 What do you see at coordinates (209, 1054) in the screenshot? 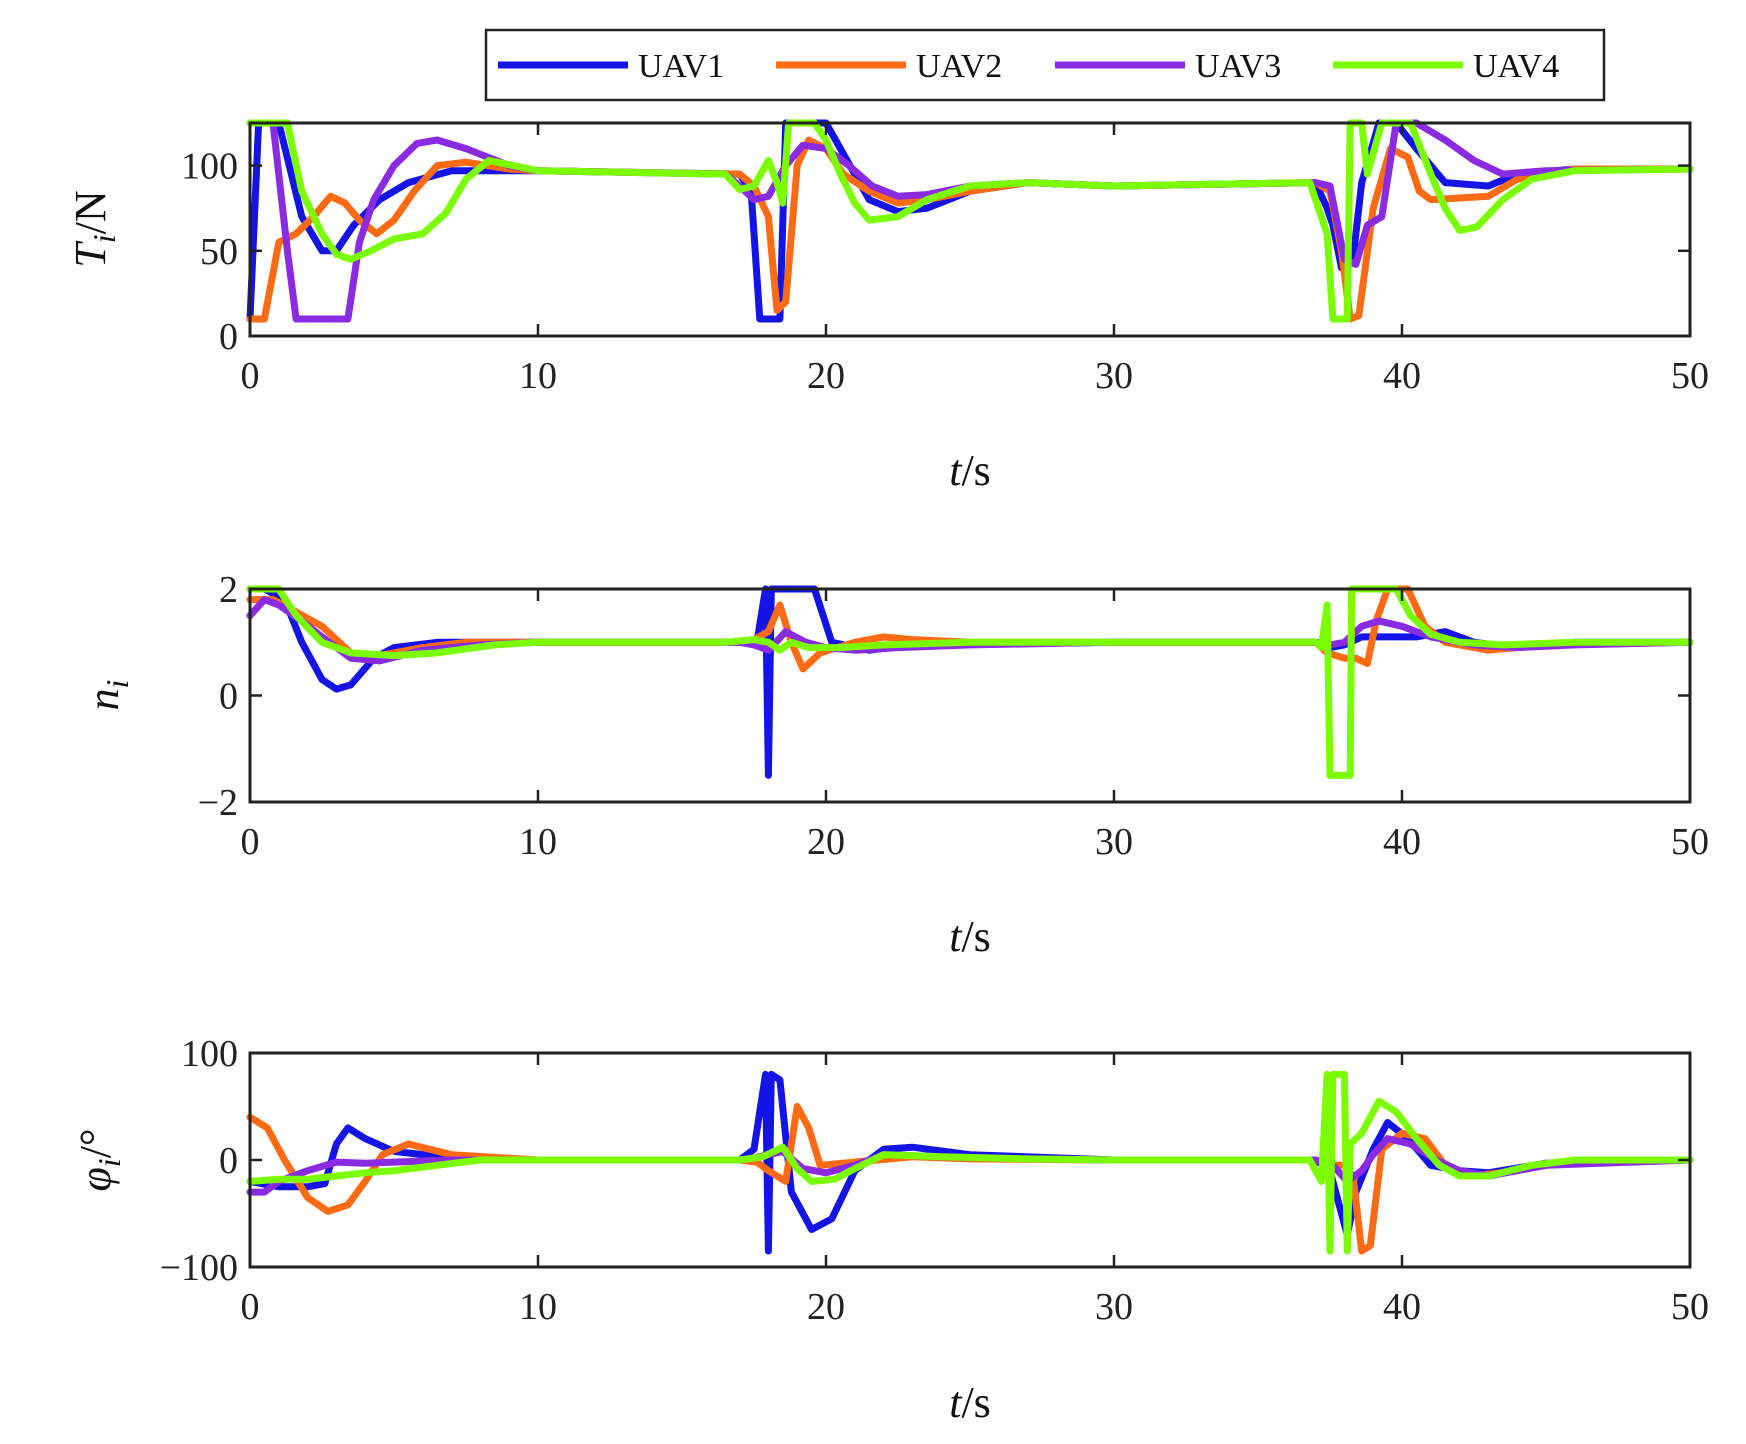
I see `roll-ytick-label: 100` at bounding box center [209, 1054].